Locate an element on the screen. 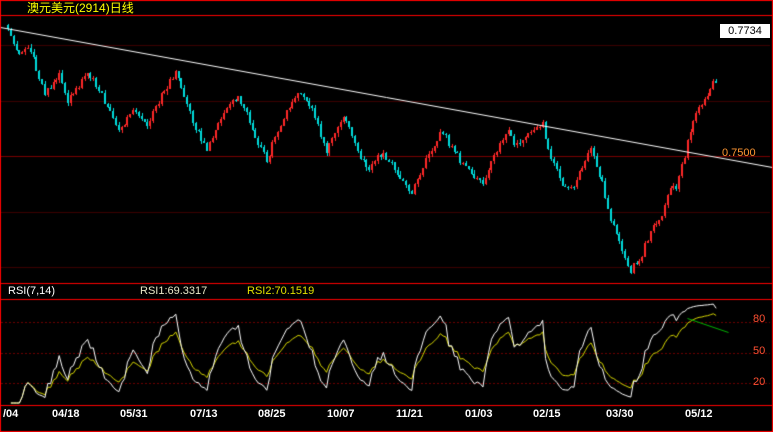 This screenshot has width=773, height=432. price-high-tag: 0.7734 is located at coordinates (745, 31).